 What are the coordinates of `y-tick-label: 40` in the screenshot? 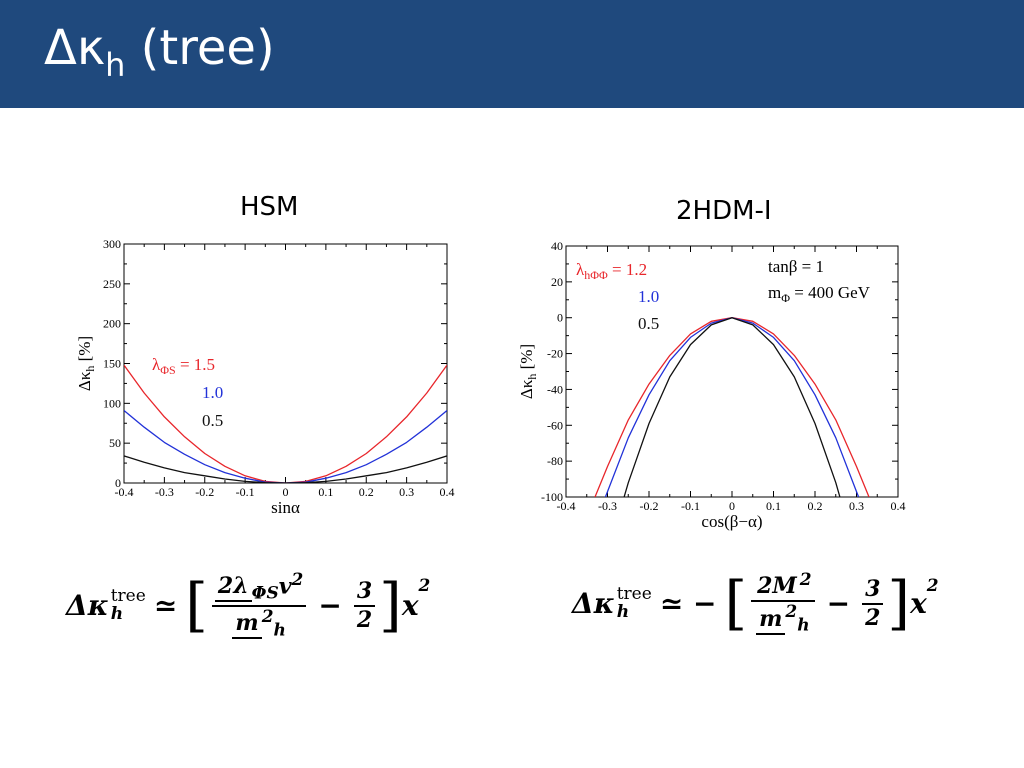 It's located at (557, 246).